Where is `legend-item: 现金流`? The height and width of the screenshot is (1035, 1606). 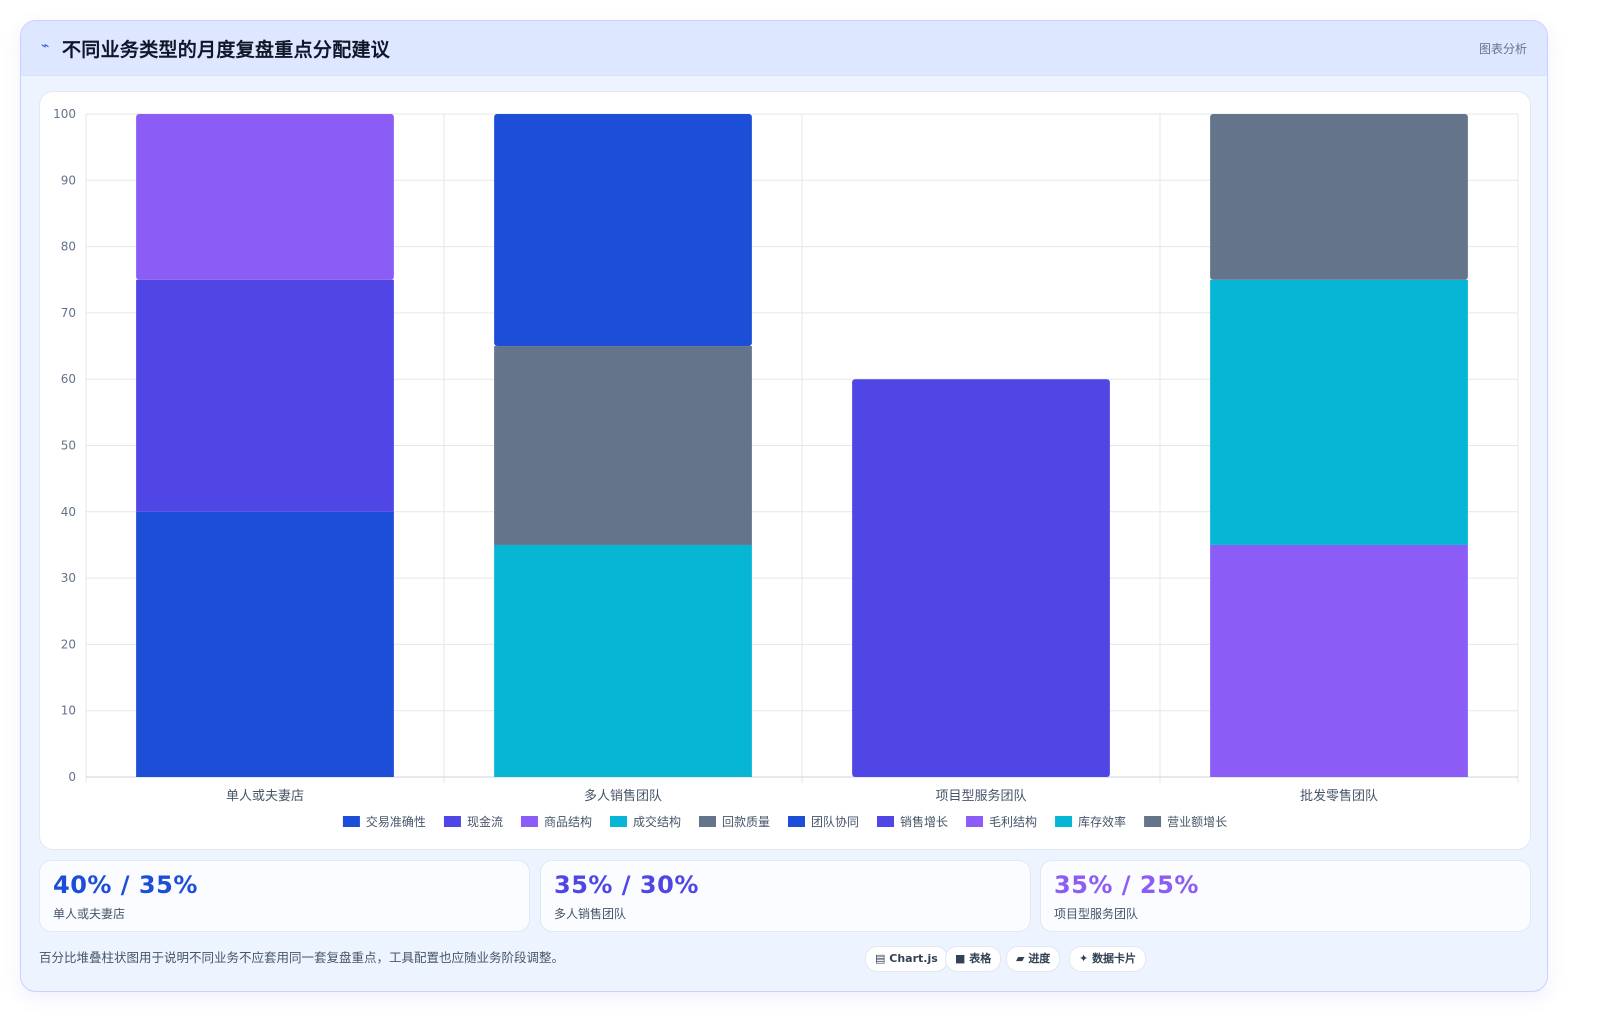
legend-item: 现金流 is located at coordinates (473, 821).